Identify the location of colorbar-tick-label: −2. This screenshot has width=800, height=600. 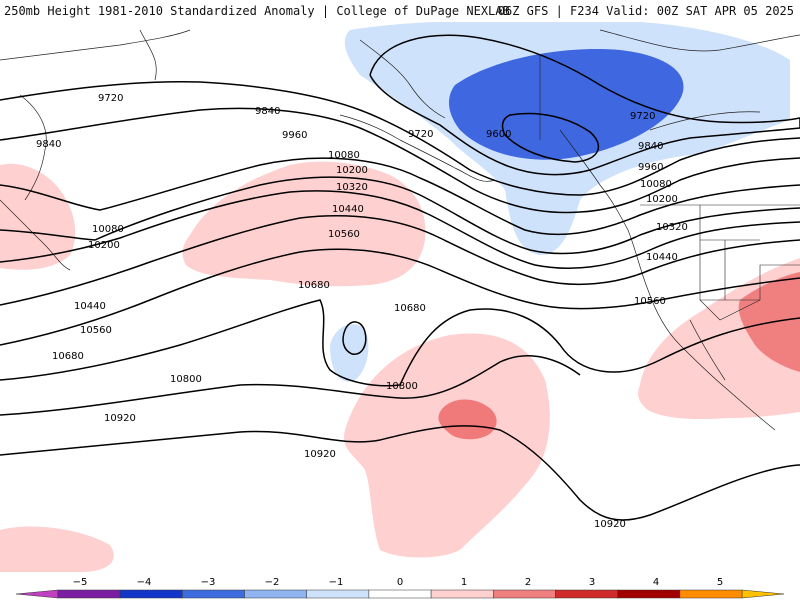
(272, 582).